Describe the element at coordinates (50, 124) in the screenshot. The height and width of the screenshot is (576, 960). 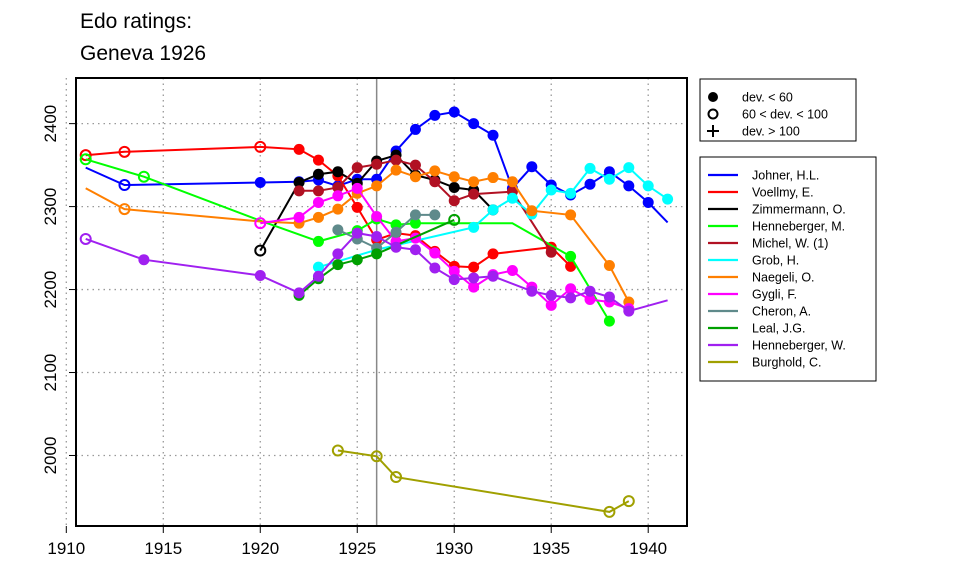
I see `y-tick-label: 2400` at that location.